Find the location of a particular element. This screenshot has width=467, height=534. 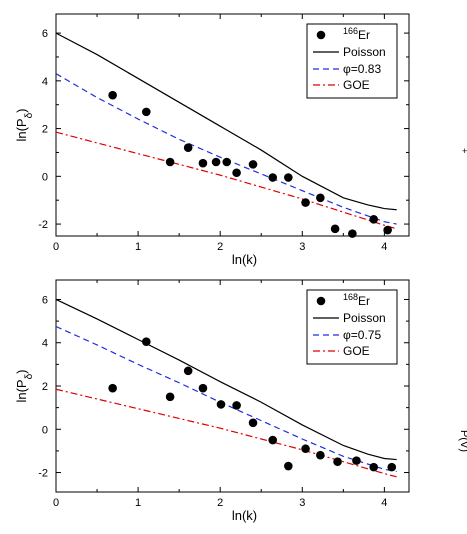

panel2-y-axis-label-main: ln(P is located at coordinates (21, 390).